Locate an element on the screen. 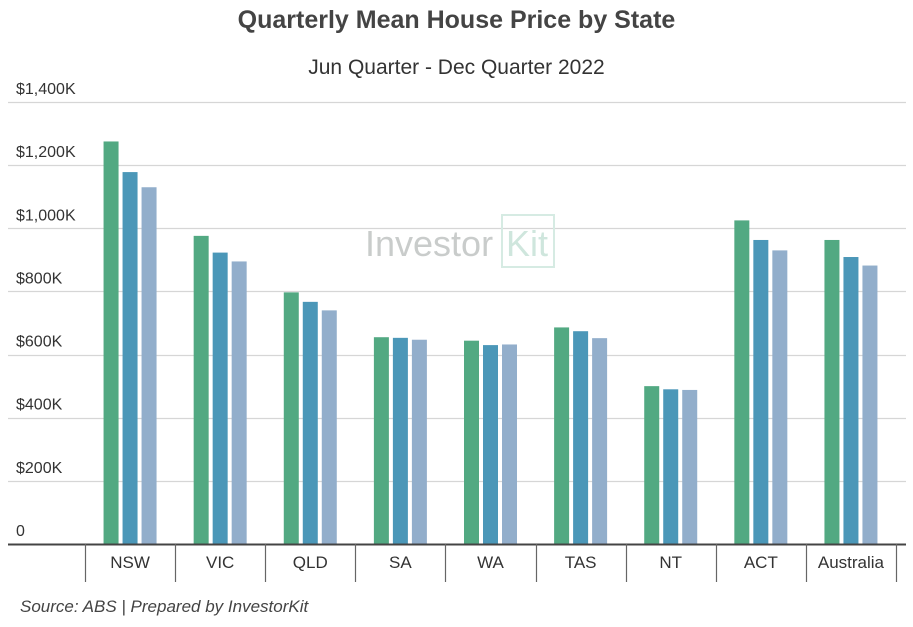 The height and width of the screenshot is (627, 913). bar-vic-s3 is located at coordinates (239, 402).